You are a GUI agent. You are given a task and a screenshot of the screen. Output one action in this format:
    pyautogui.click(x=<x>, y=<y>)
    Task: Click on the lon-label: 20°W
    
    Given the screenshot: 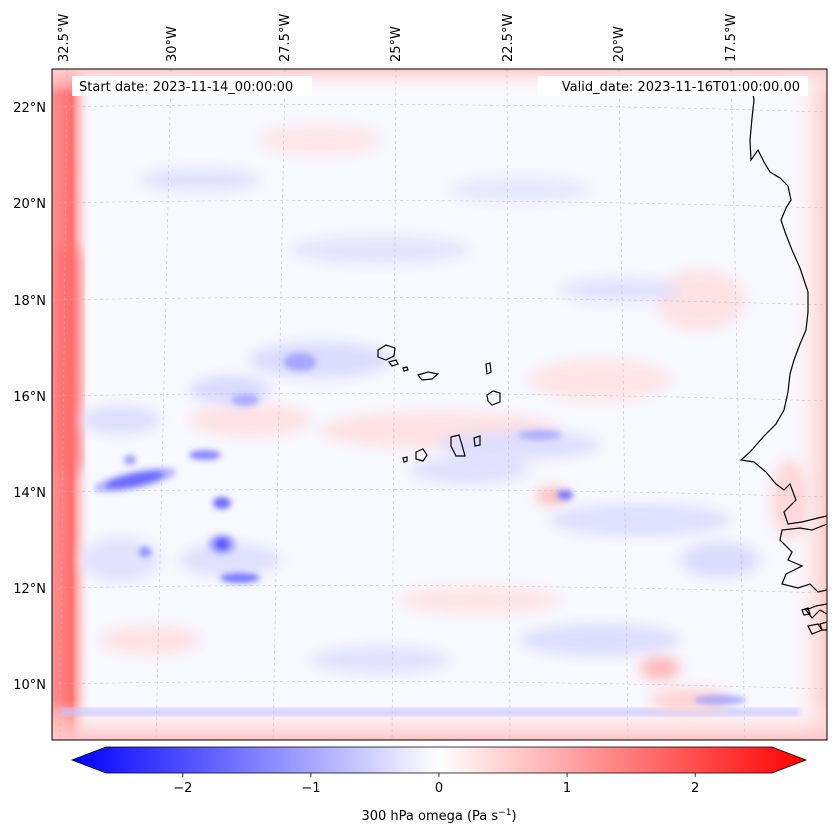 What is the action you would take?
    pyautogui.click(x=619, y=44)
    